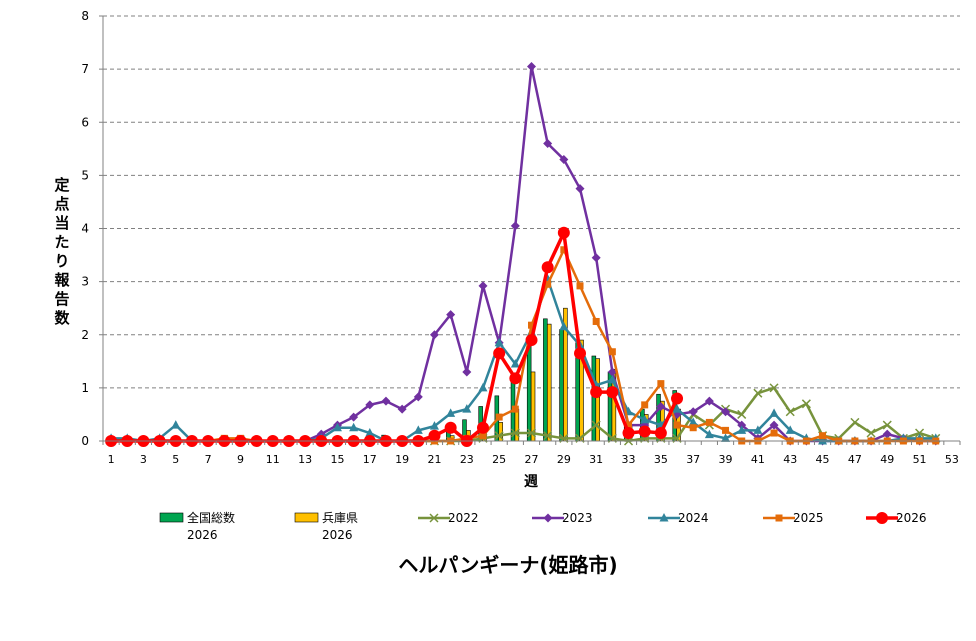  I want to click on x-tick-label: 37, so click(693, 459).